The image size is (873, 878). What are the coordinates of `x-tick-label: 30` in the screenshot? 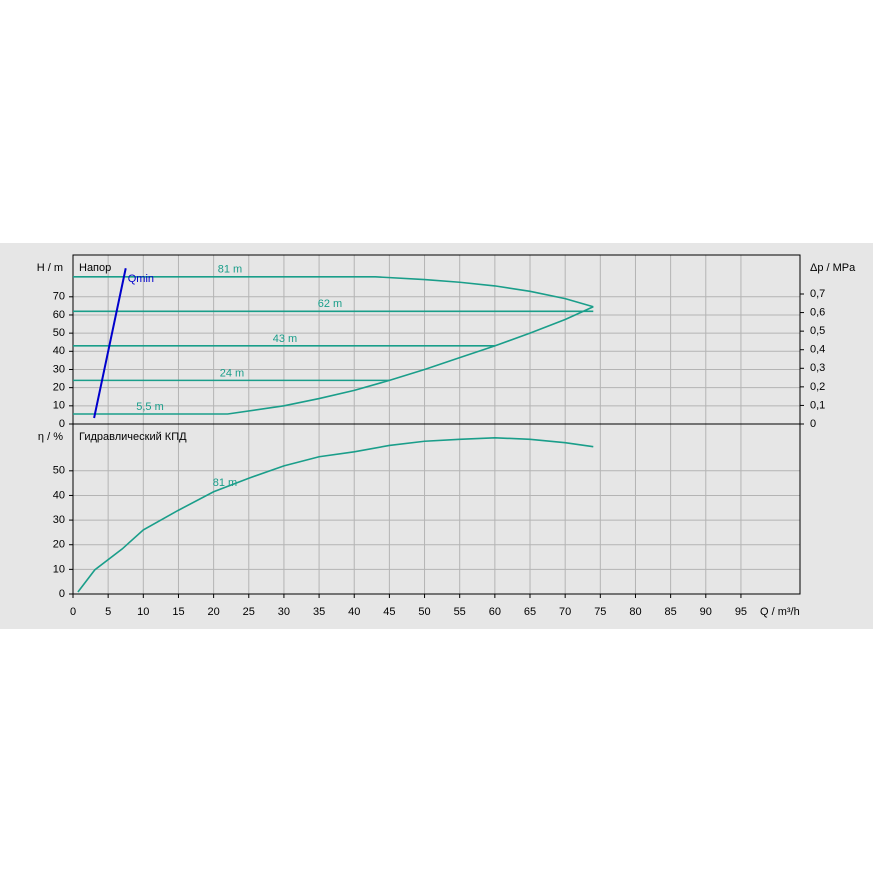 It's located at (284, 612).